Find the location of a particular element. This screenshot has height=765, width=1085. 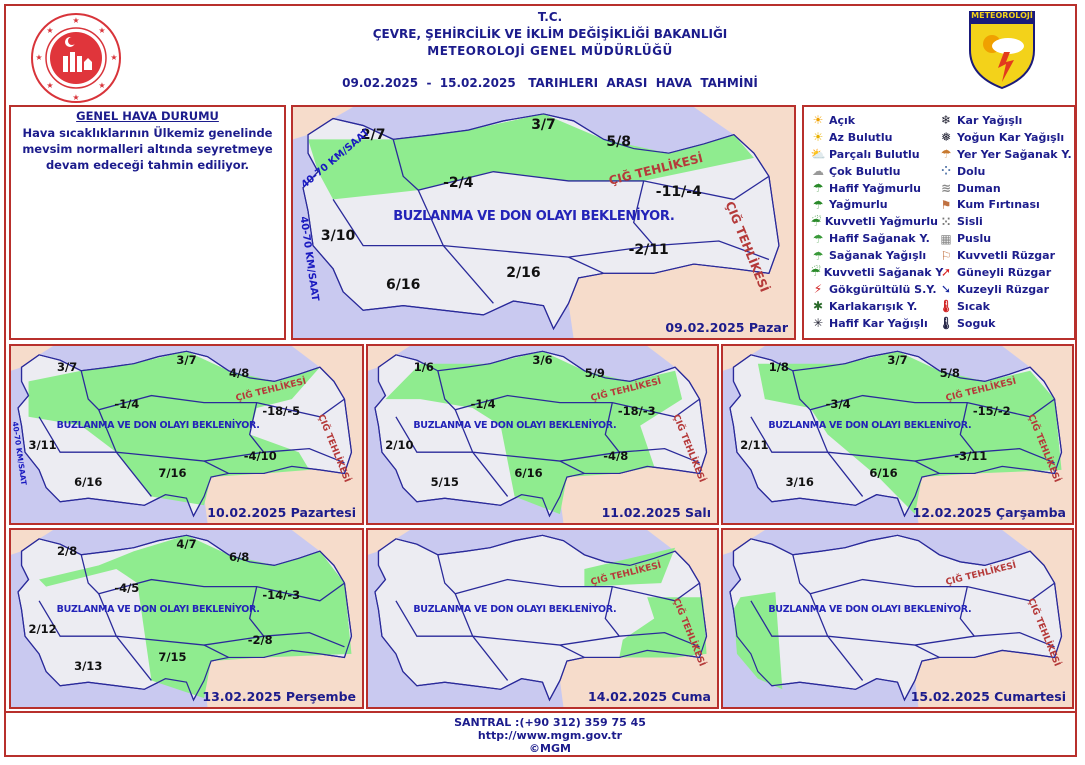

legend-item: ☂ Hafif Yağmurlu is located at coordinates (874, 188).